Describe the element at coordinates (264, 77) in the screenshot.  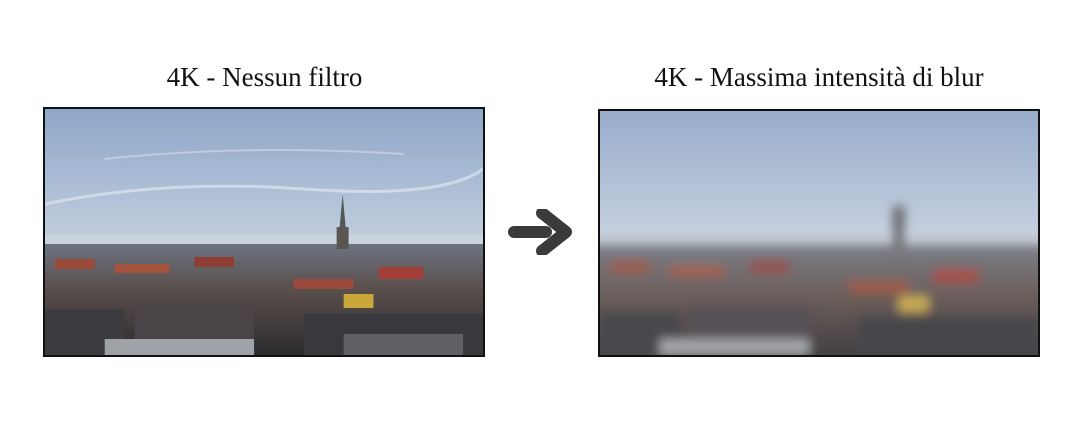
I see `caption-no-filter: 4K - Nessun filtro` at that location.